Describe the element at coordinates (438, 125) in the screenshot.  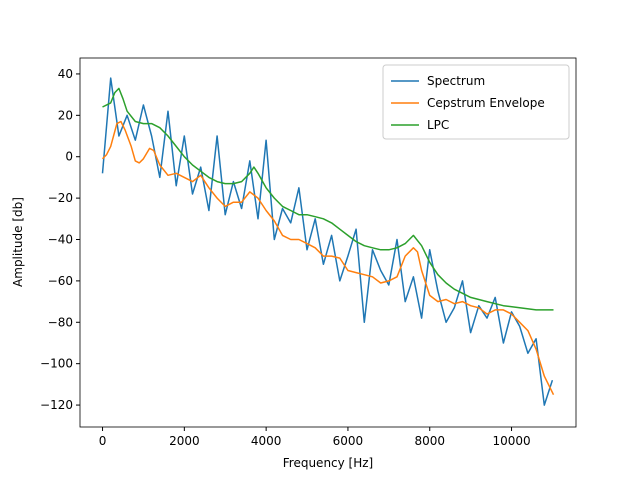
I see `legend-label: LPC` at that location.